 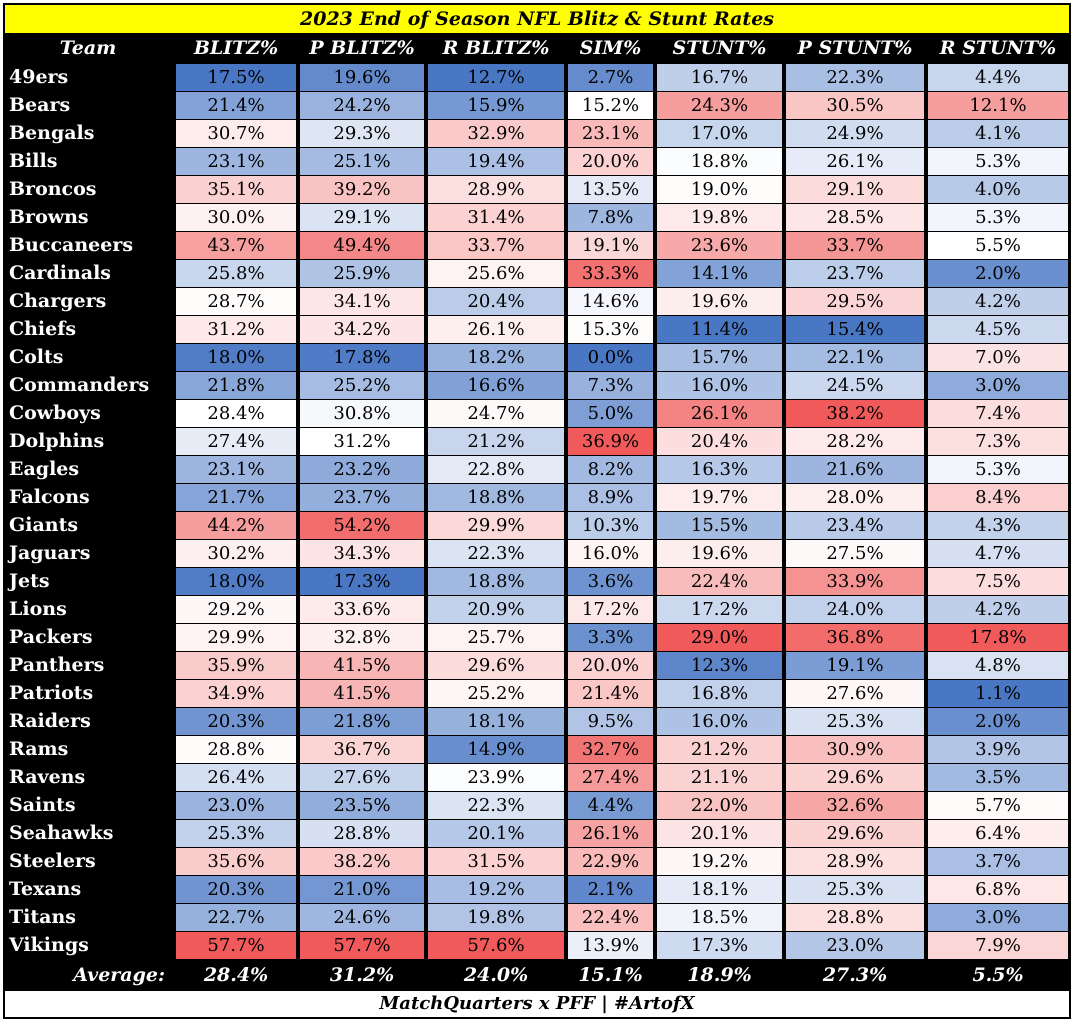 I want to click on value-cell: 24.6%, so click(x=362, y=917).